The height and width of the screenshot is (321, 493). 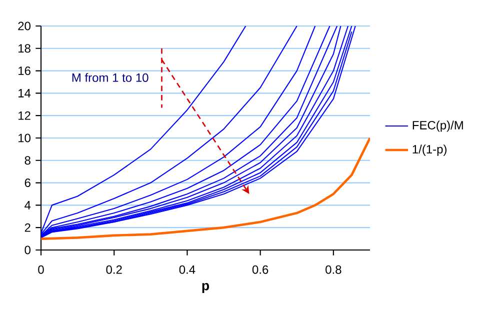 I want to click on x-tick-label: 0.8, so click(x=334, y=269).